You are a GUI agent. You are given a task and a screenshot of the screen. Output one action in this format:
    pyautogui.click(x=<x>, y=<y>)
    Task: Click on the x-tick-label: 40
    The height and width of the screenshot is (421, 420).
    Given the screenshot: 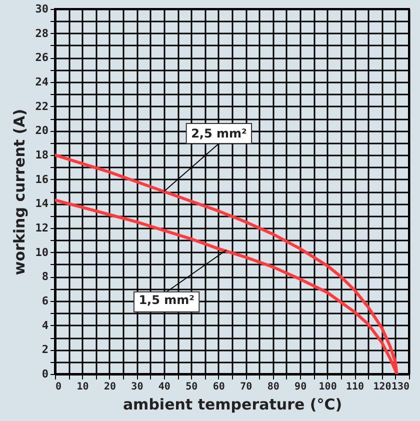 What is the action you would take?
    pyautogui.click(x=164, y=387)
    